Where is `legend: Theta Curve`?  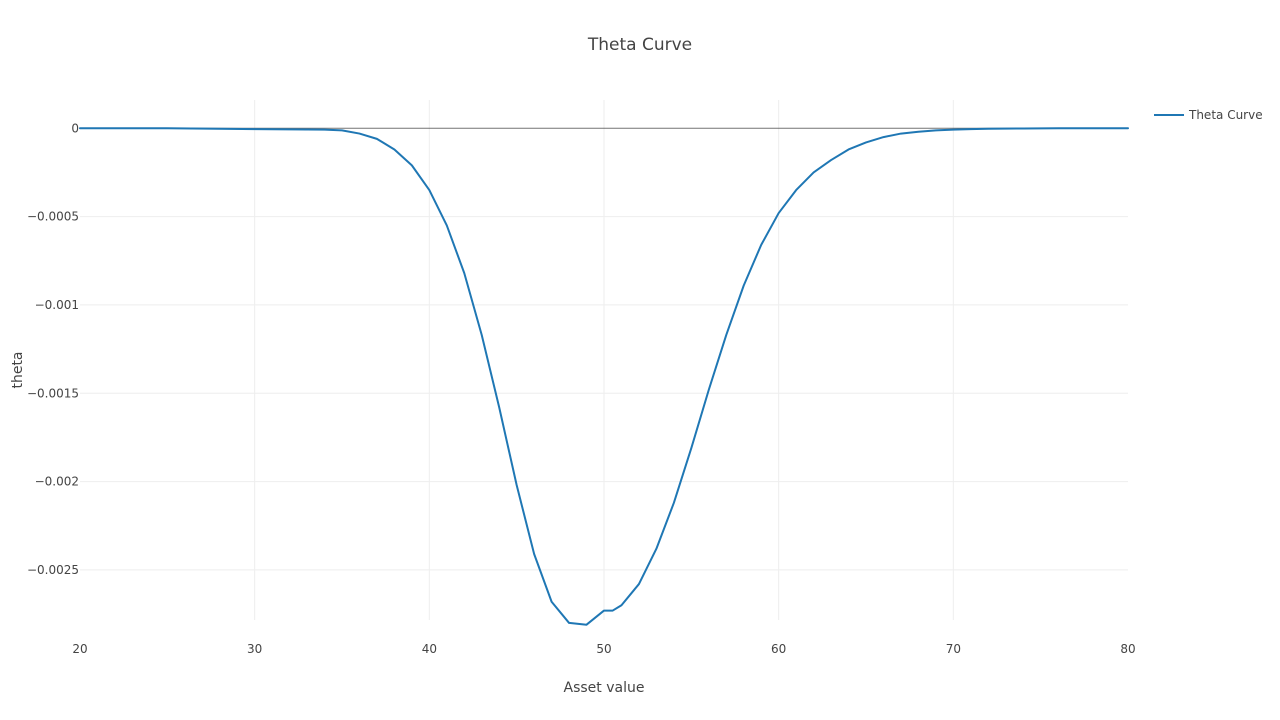 legend: Theta Curve is located at coordinates (1208, 115).